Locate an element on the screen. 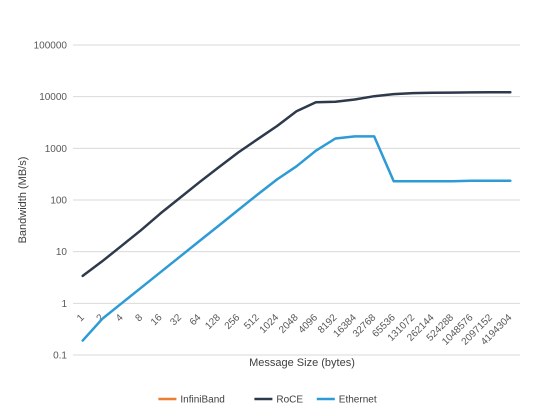 Image resolution: width=540 pixels, height=416 pixels. x-tick-label: 4096 is located at coordinates (309, 324).